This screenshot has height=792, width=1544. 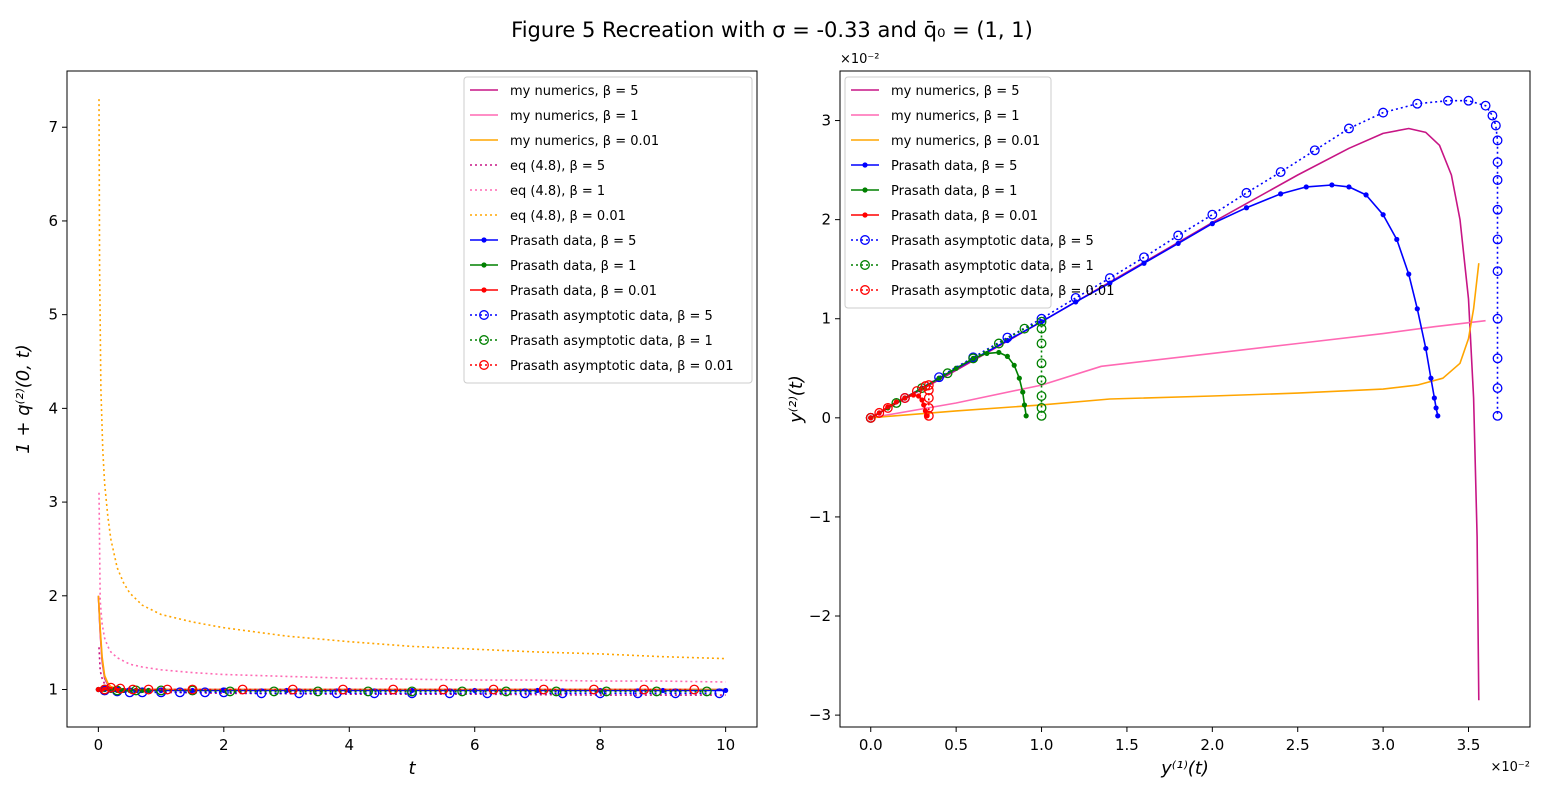 I want to click on x-offset-label: ×10⁻², so click(x=1510, y=767).